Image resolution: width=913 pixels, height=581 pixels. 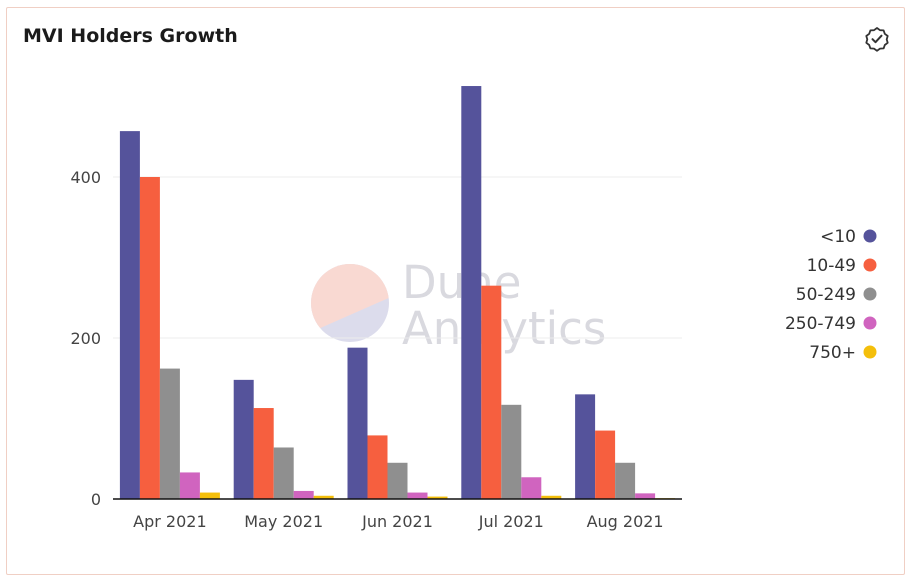 What do you see at coordinates (826, 295) in the screenshot?
I see `legend-label: 50-249` at bounding box center [826, 295].